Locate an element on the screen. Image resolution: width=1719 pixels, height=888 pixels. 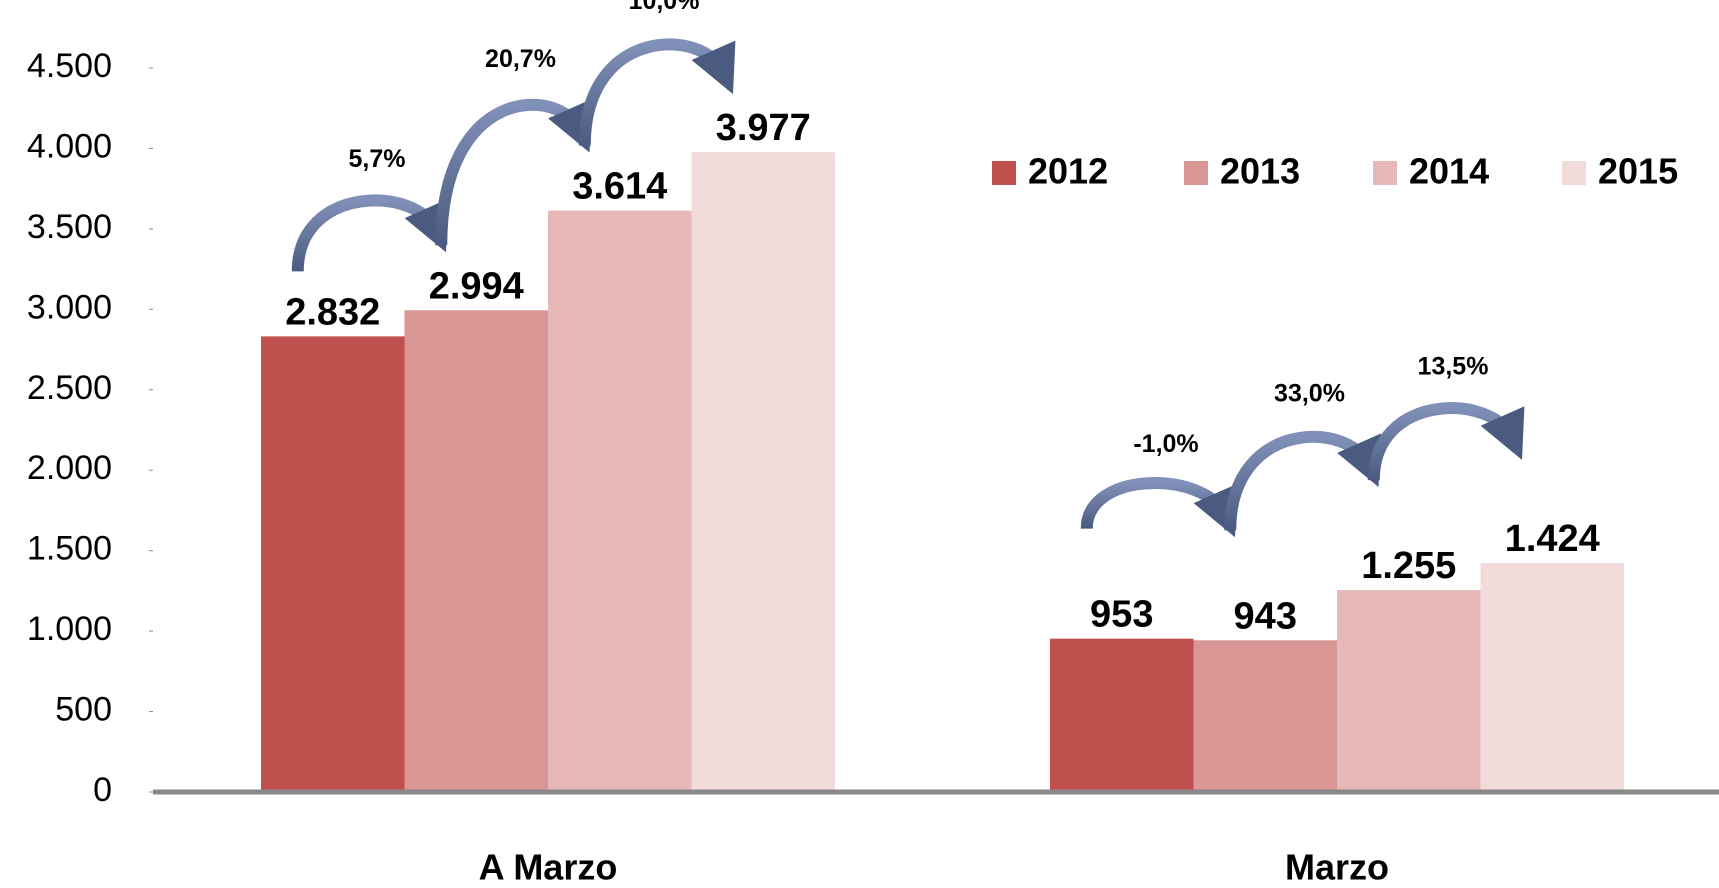
x-tick-label: A Marzo is located at coordinates (548, 867).